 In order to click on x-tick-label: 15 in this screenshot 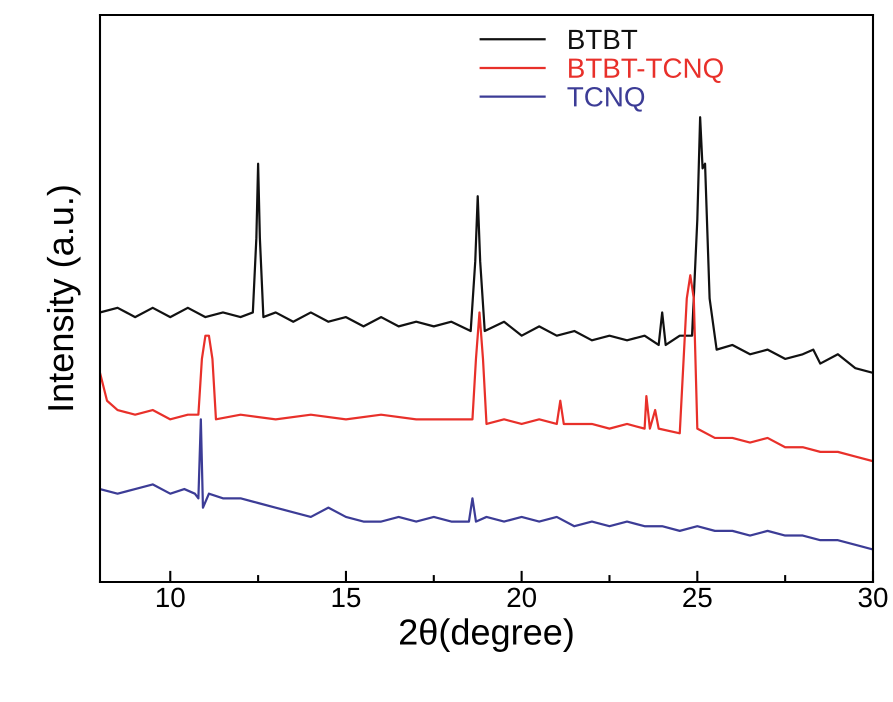, I will do `click(346, 598)`.